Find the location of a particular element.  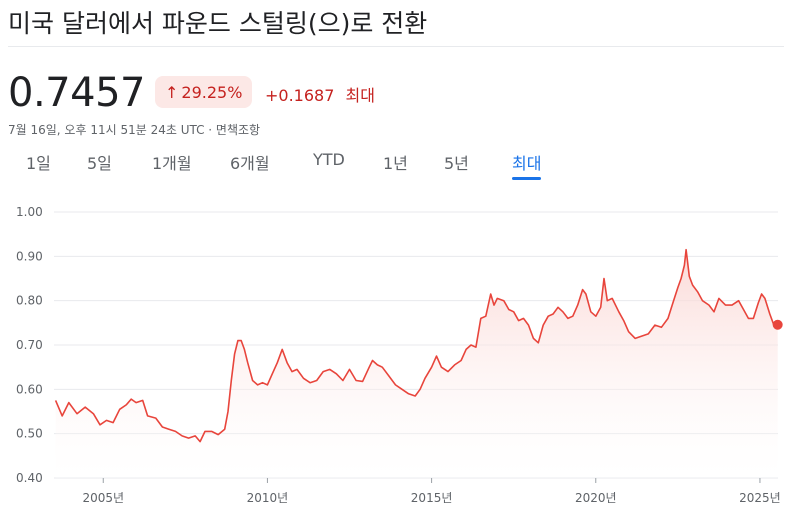

tab-1m: 1개월 is located at coordinates (172, 163).